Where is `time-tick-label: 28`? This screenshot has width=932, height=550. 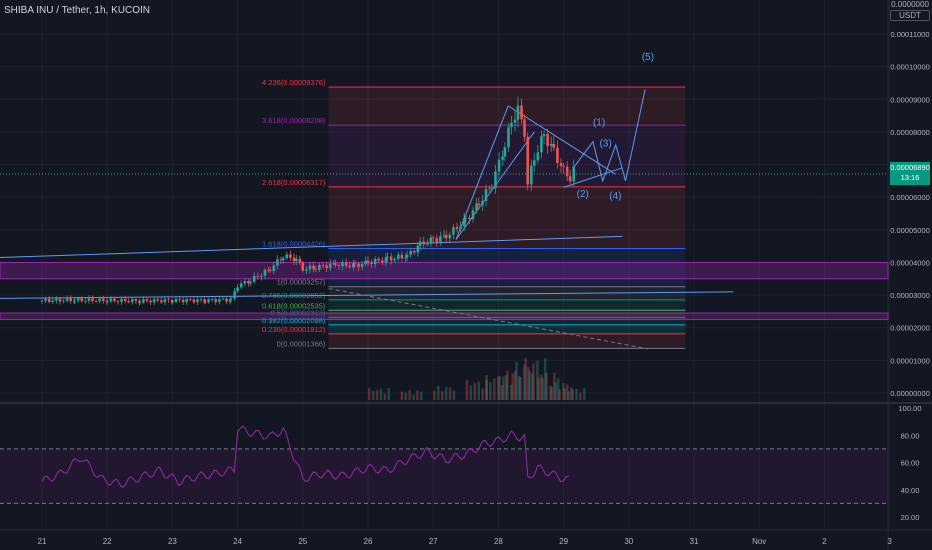
time-tick-label: 28 is located at coordinates (498, 541).